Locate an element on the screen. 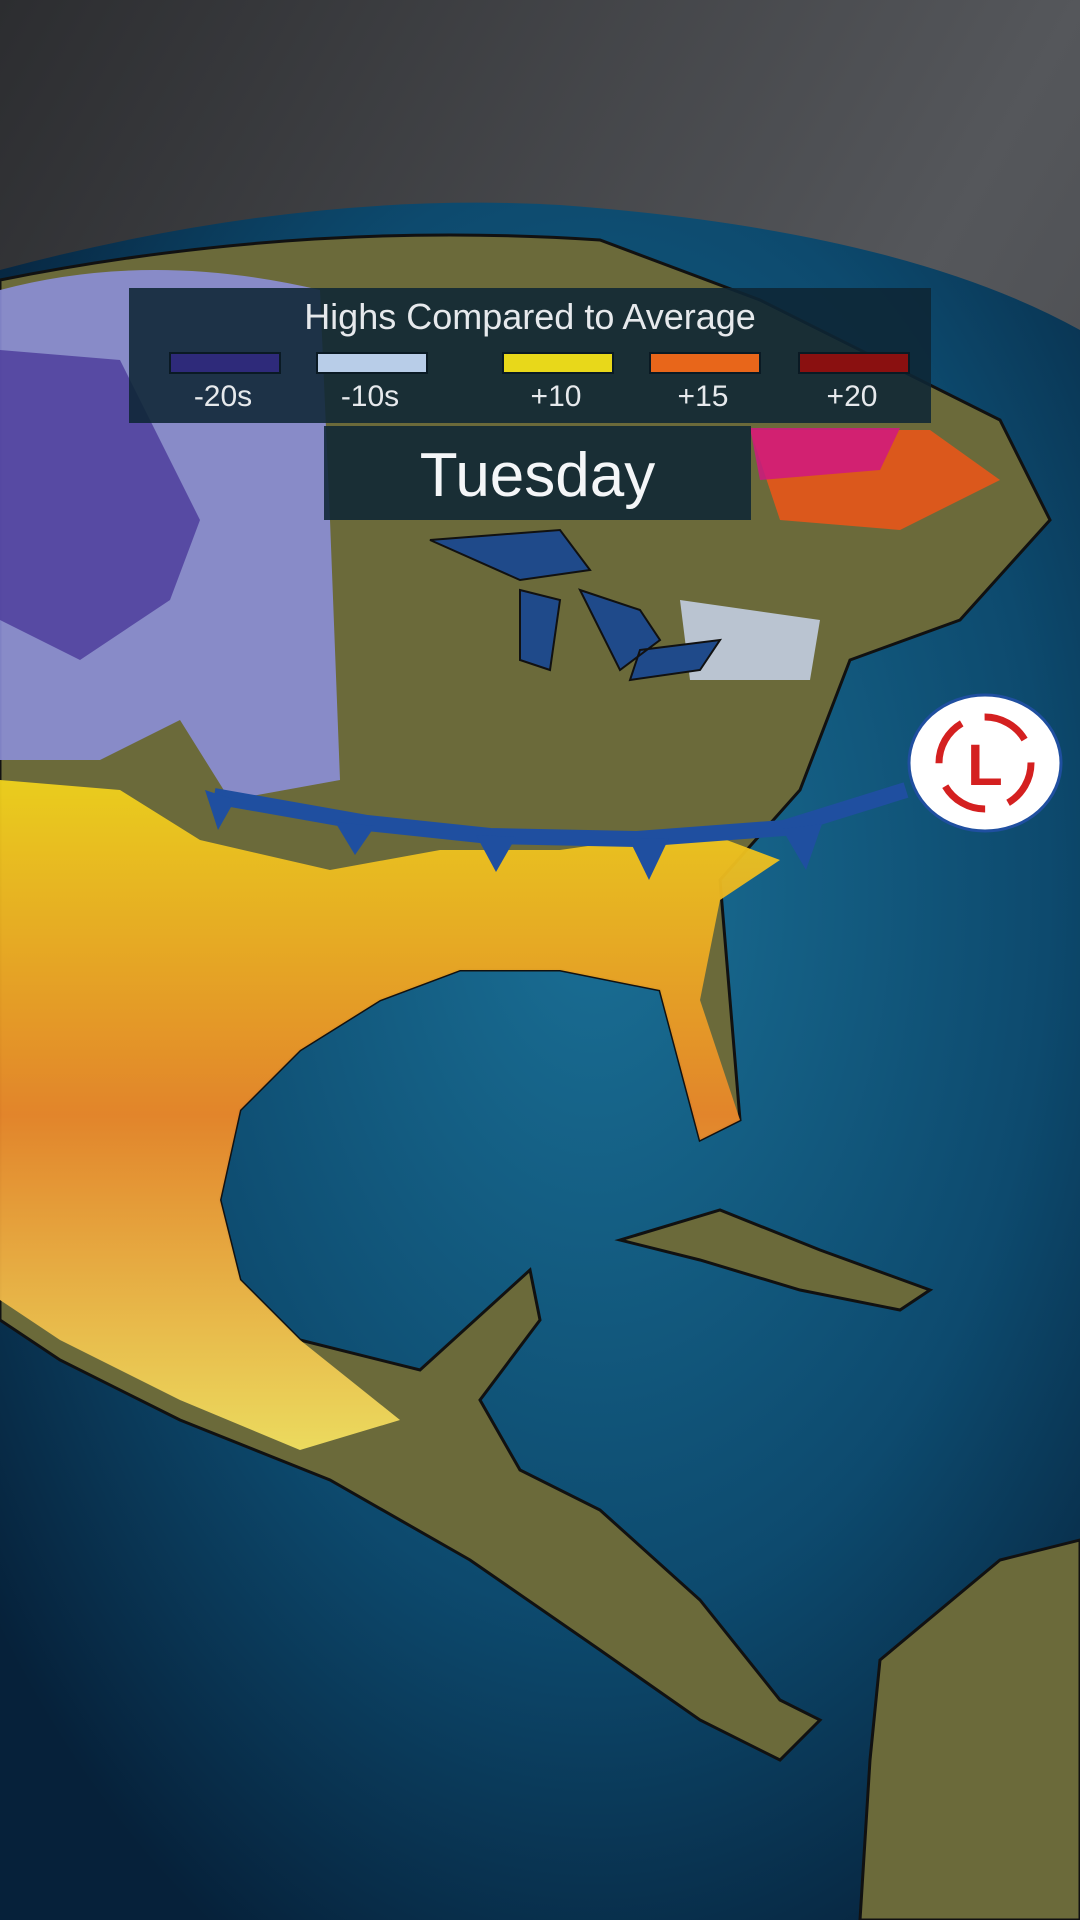 The height and width of the screenshot is (1920, 1080). cool-anomaly-northeast is located at coordinates (750, 640).